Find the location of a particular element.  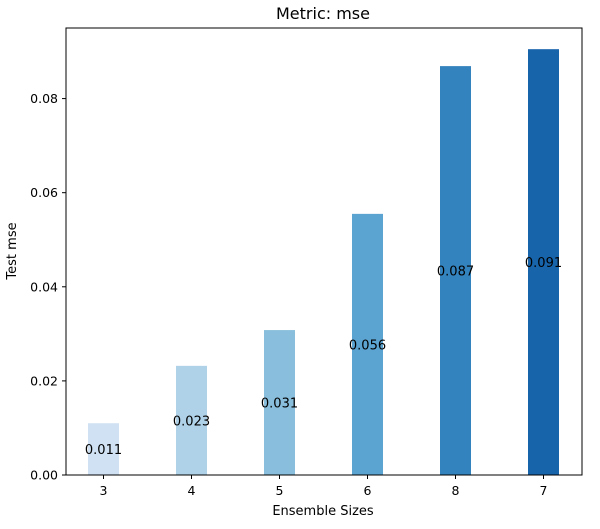

y-axis-ticks: 0.00 0.02 0.04 0.06 0.08 is located at coordinates (48, 287).